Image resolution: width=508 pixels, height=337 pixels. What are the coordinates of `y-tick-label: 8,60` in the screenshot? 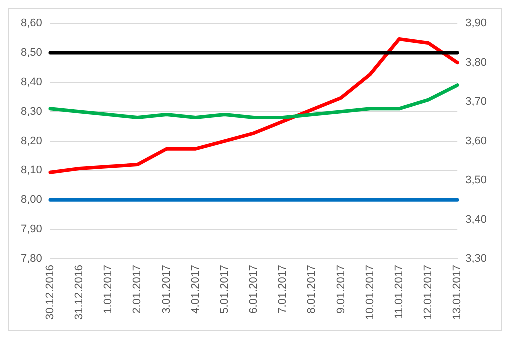 It's located at (31, 24).